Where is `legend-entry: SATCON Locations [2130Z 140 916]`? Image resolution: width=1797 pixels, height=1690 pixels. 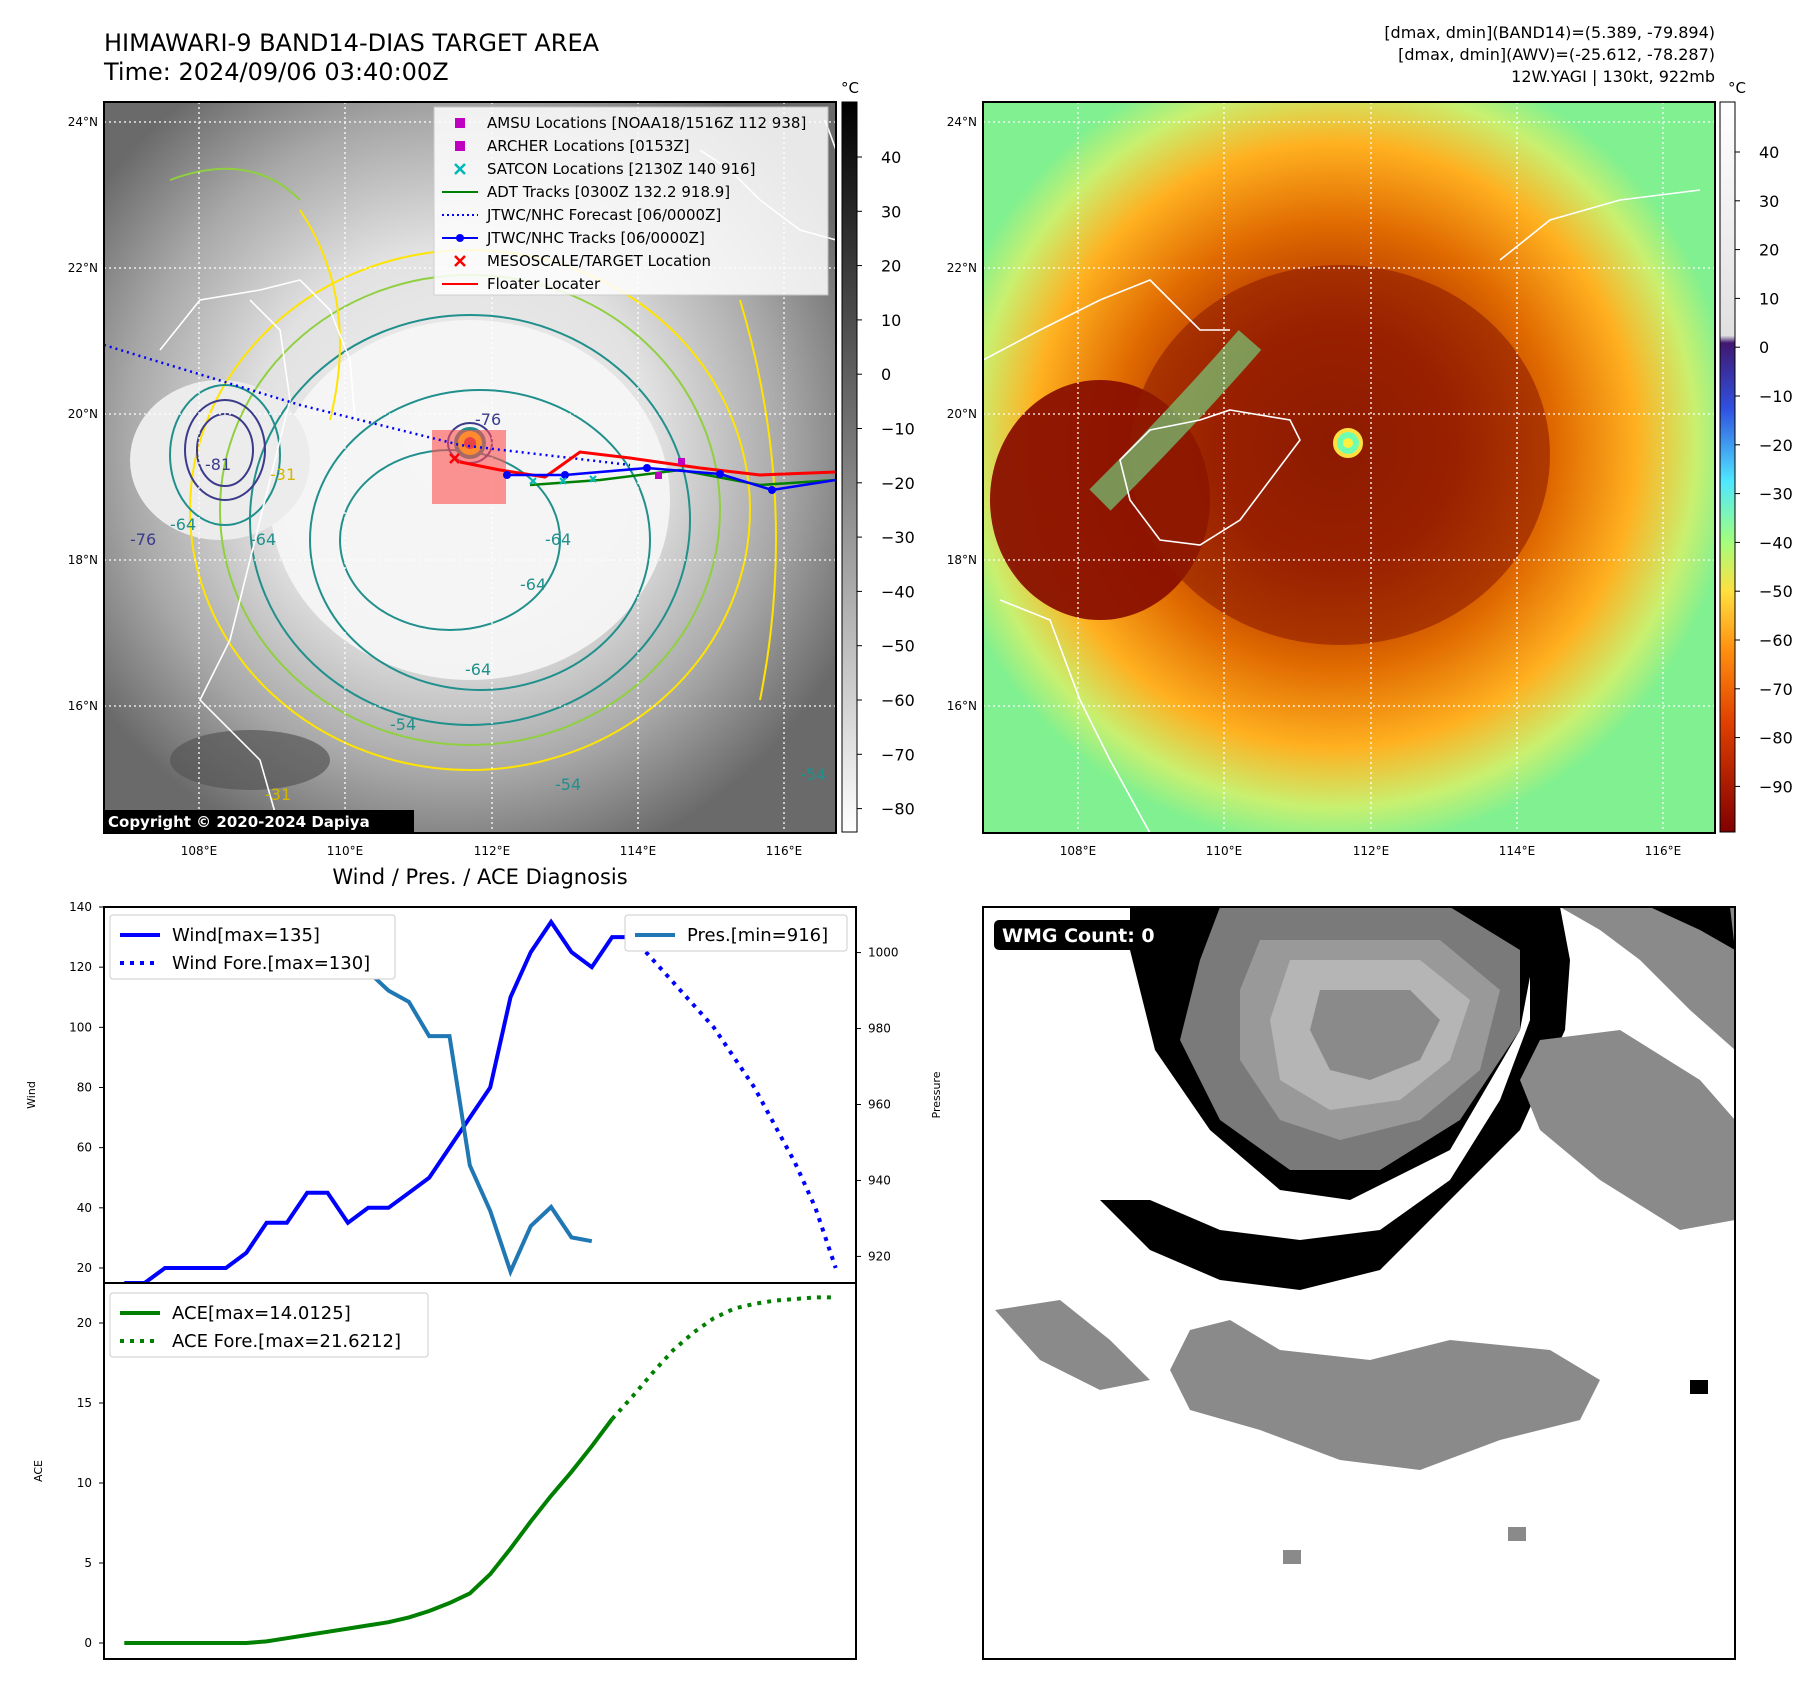
legend-entry: SATCON Locations [2130Z 140 916] is located at coordinates (604, 169).